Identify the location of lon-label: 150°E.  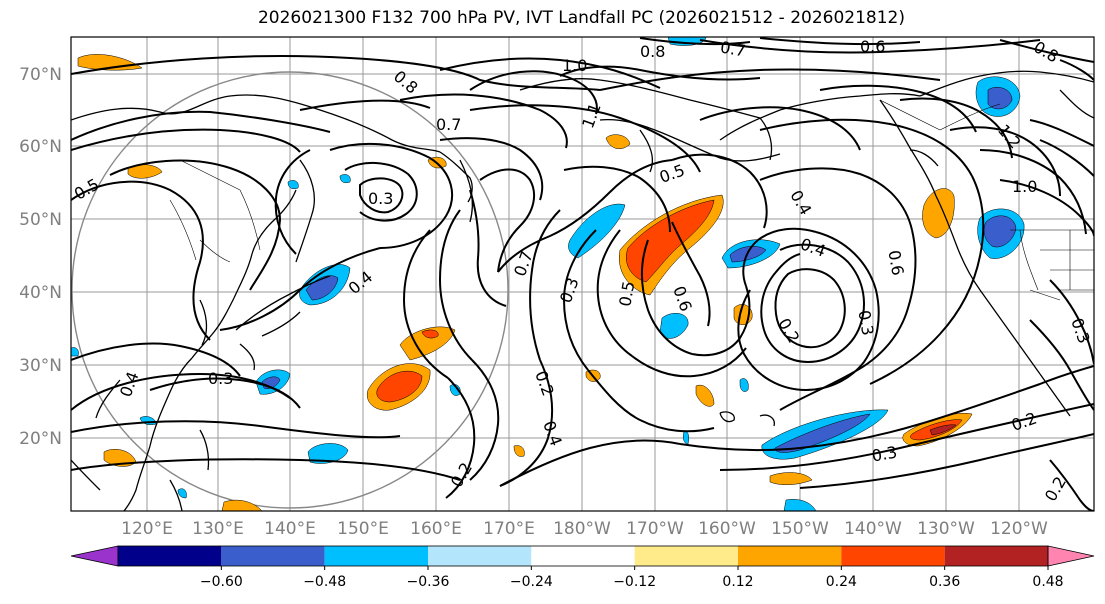
(363, 529).